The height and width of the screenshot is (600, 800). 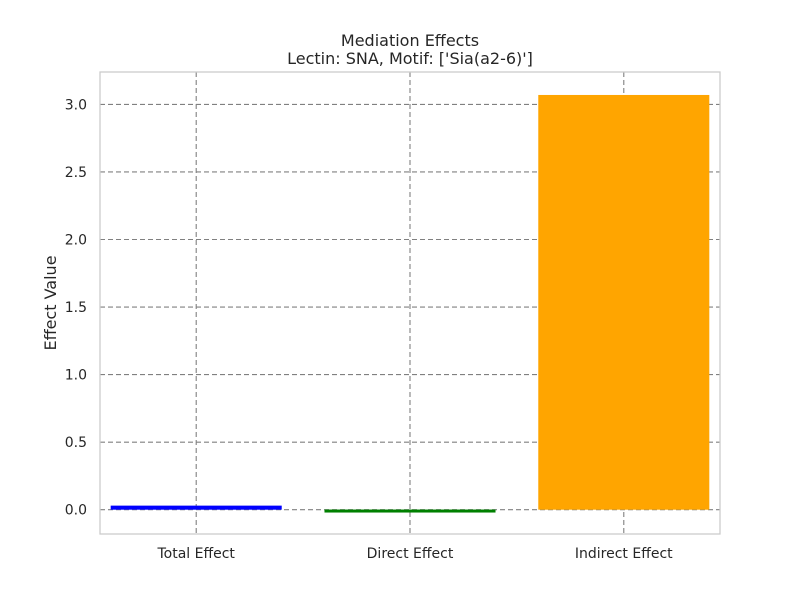 I want to click on y-axis-label: Effect Value, so click(x=50, y=302).